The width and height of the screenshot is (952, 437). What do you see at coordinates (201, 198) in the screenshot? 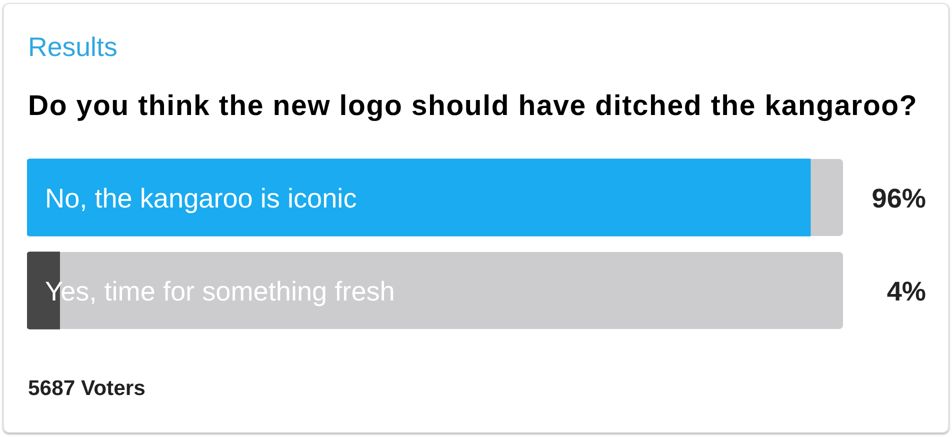
I see `y-tick-label: No, the kangaroo is iconic` at bounding box center [201, 198].